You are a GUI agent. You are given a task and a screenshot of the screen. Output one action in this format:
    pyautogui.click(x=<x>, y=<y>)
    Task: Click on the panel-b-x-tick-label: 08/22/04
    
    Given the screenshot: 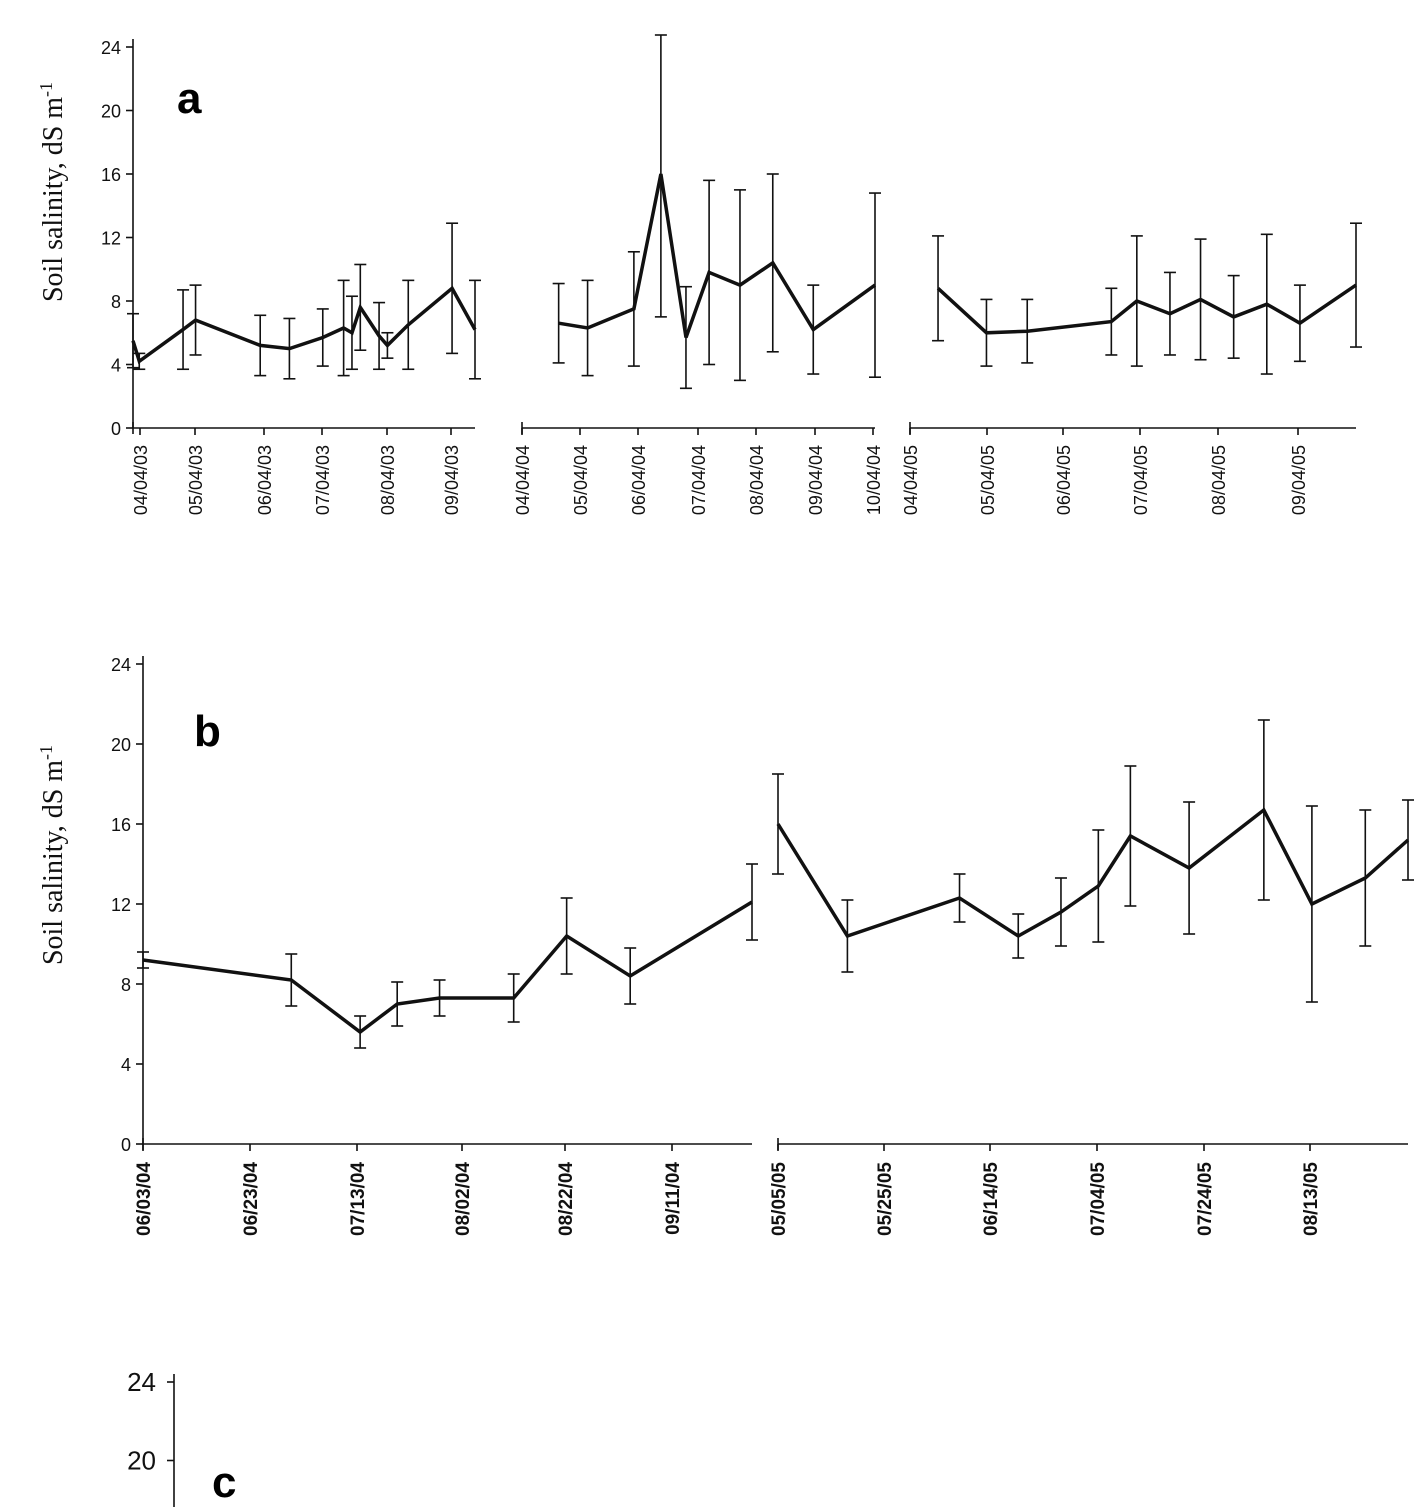 What is the action you would take?
    pyautogui.click(x=566, y=1199)
    